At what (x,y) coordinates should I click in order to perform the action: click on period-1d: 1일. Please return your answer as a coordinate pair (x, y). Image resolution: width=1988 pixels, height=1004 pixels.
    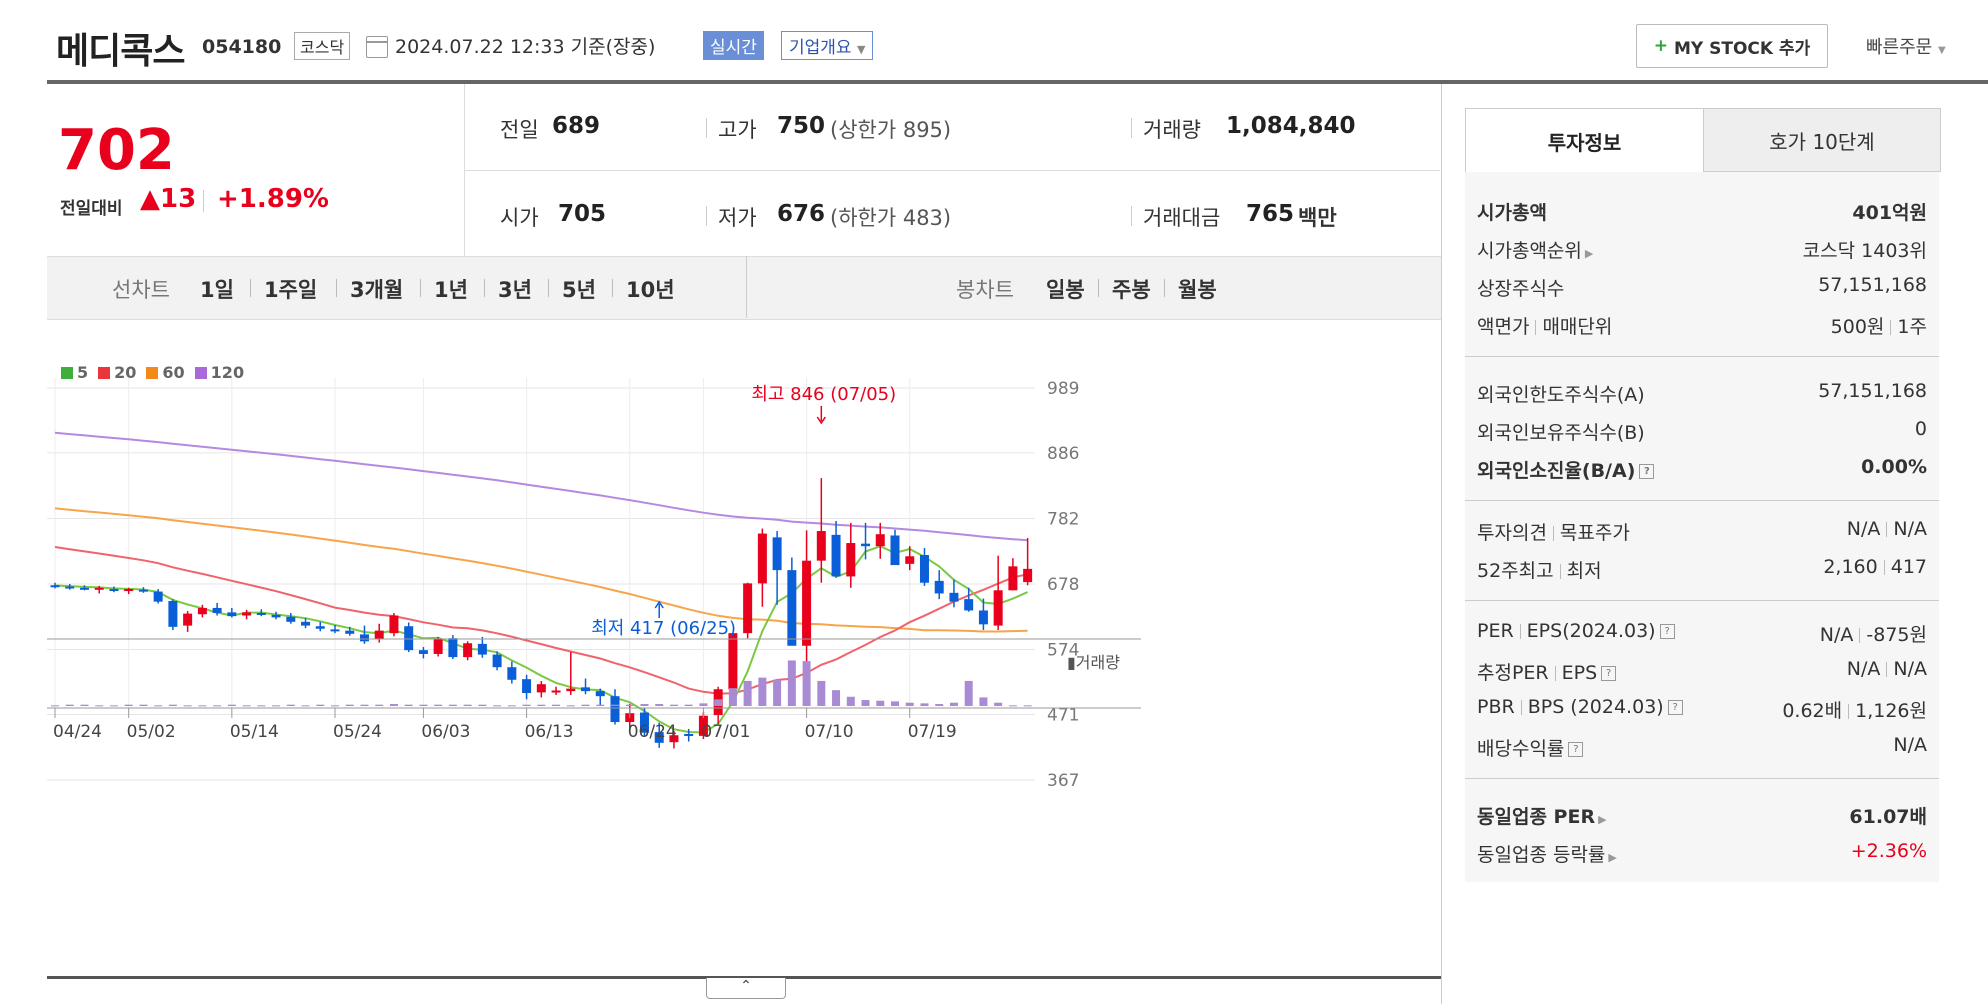
    Looking at the image, I should click on (217, 290).